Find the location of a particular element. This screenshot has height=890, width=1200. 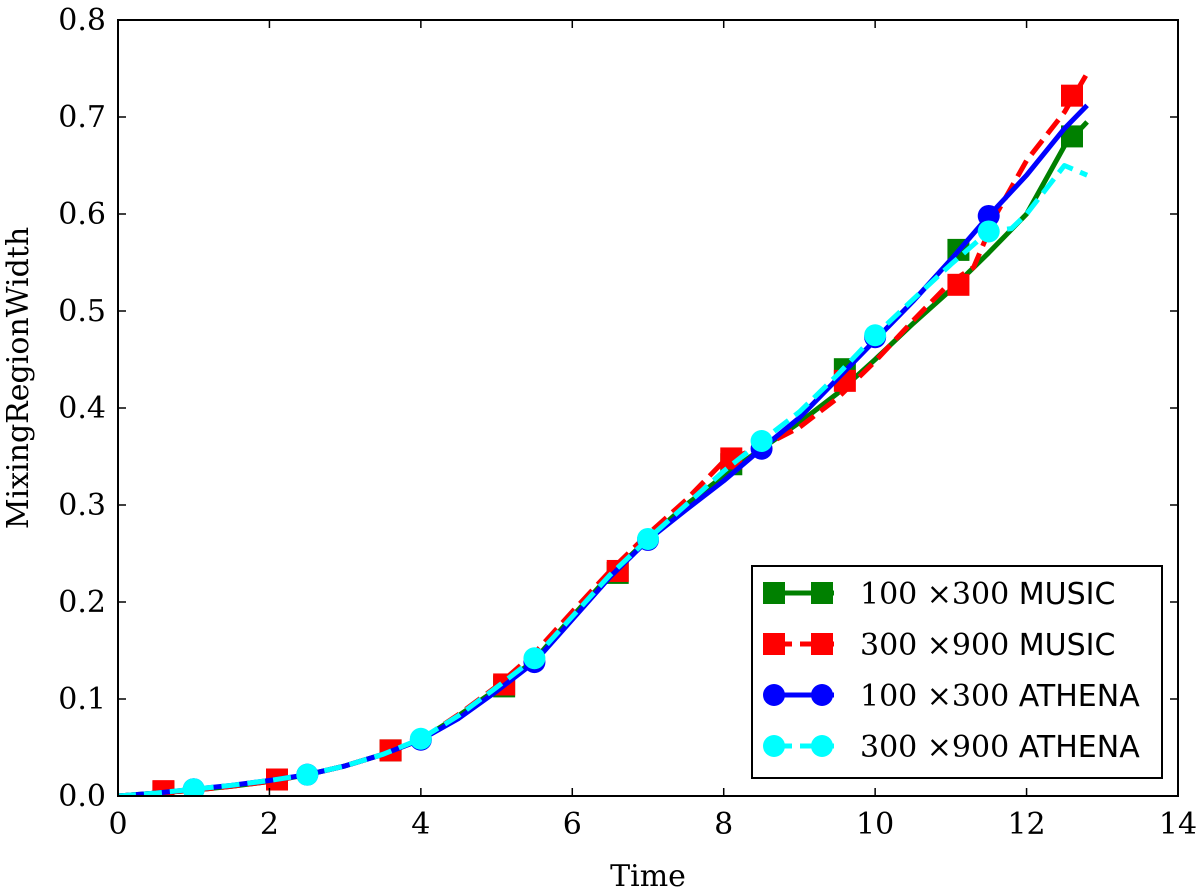

y-tick-label: 0.7 is located at coordinates (82, 117).